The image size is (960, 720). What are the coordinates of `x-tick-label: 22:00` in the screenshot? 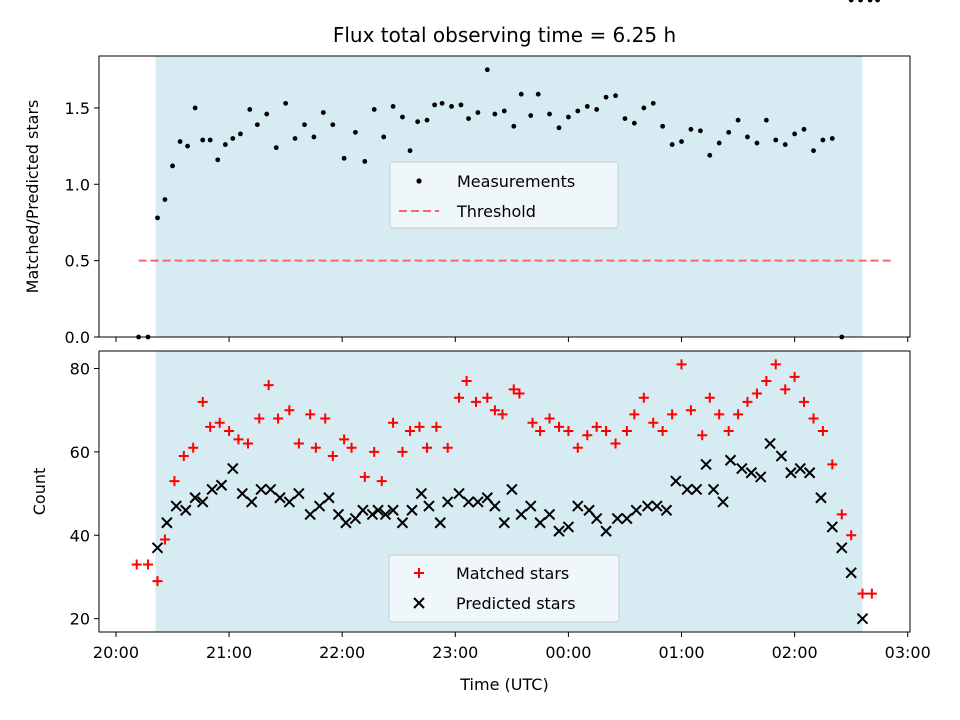 It's located at (342, 652).